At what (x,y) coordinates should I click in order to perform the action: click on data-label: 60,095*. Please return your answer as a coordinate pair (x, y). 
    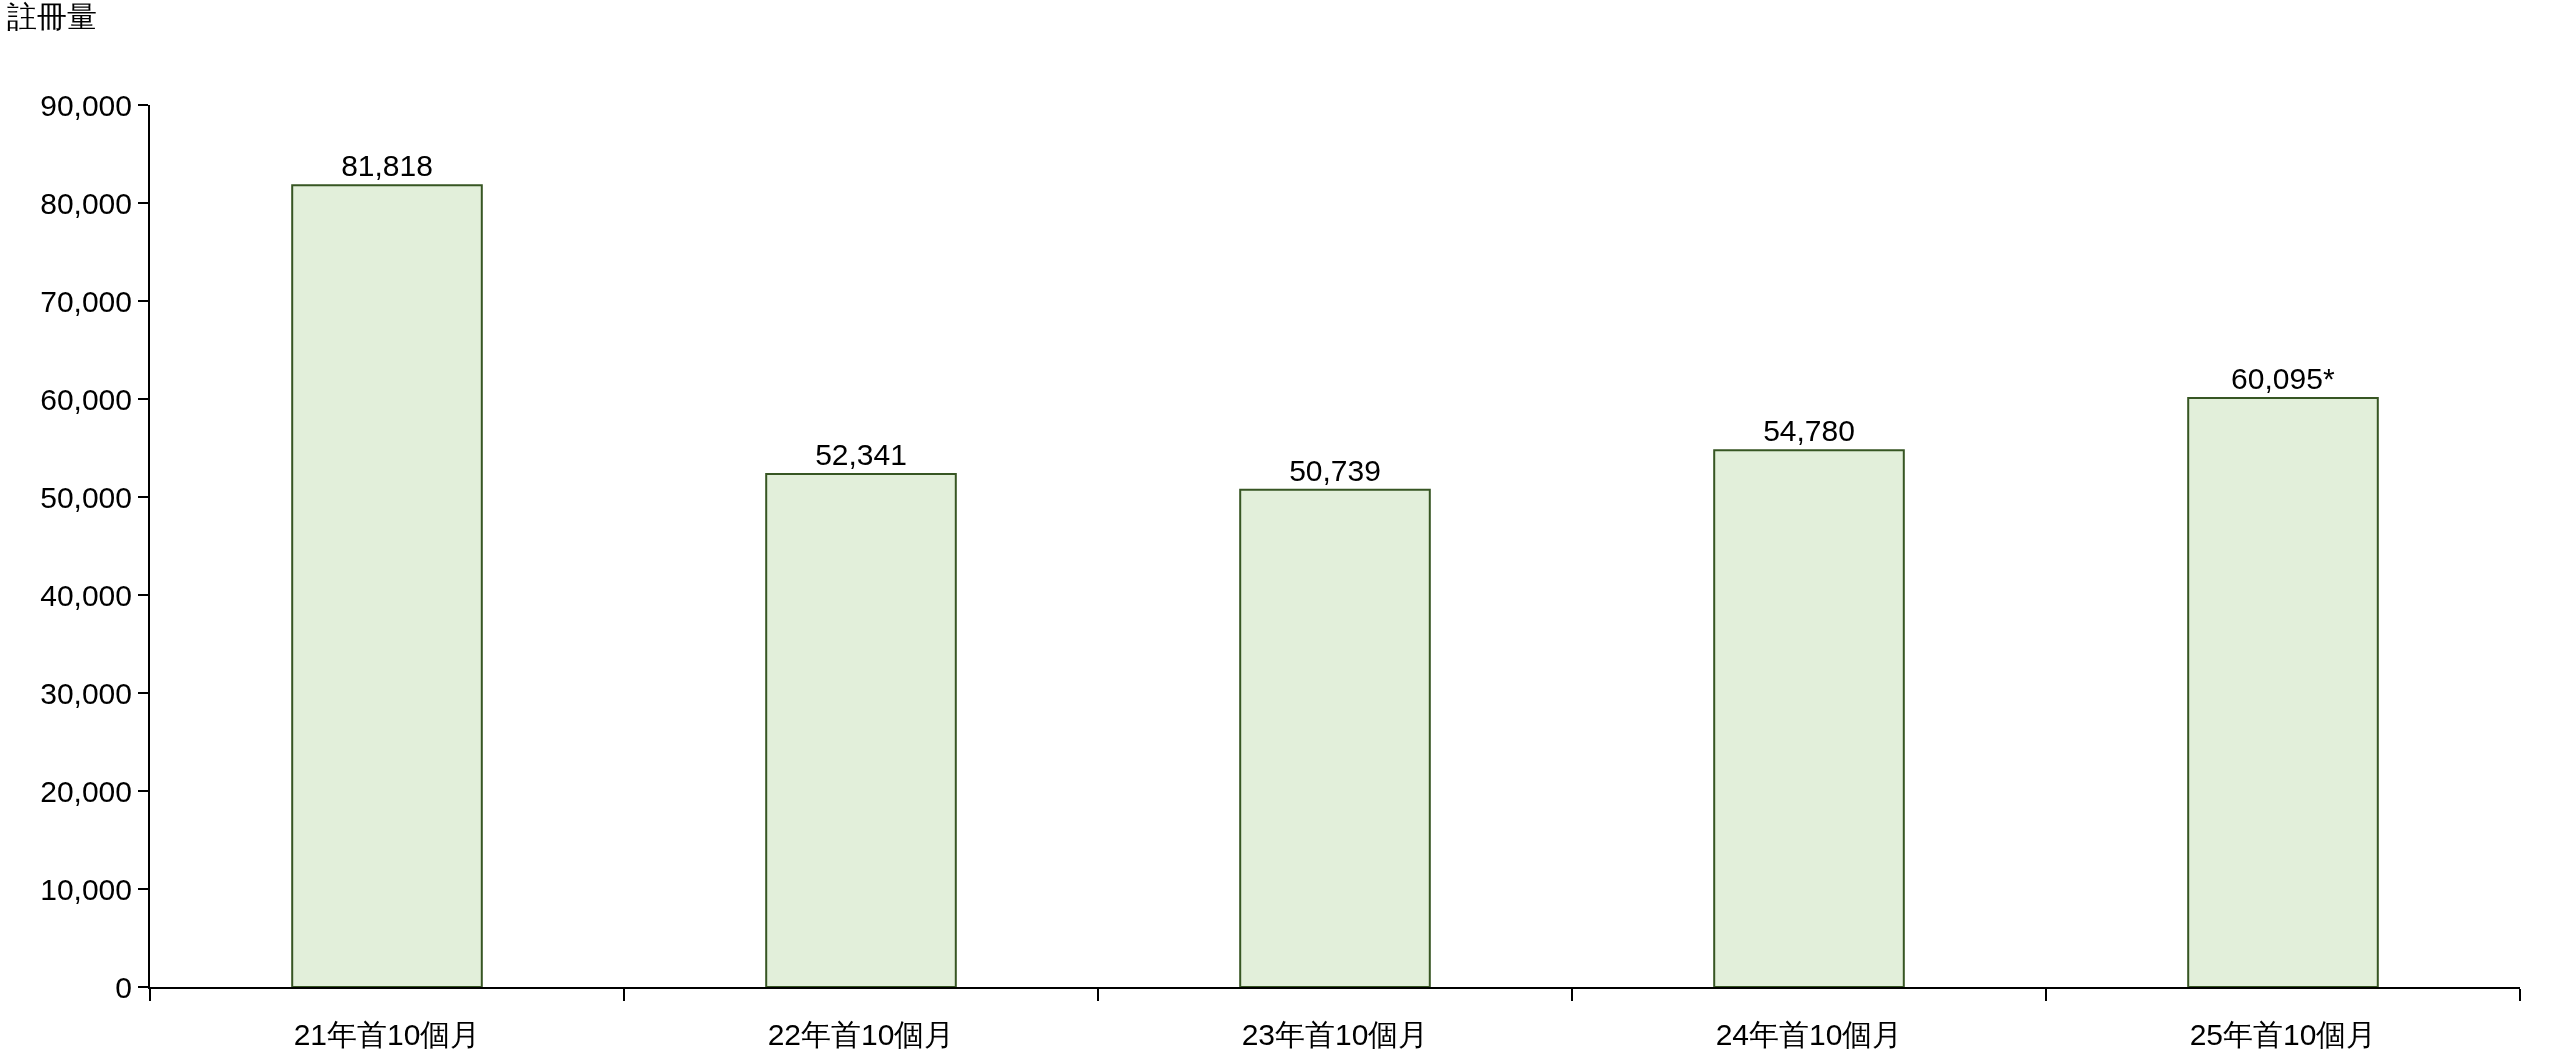
    Looking at the image, I should click on (2283, 379).